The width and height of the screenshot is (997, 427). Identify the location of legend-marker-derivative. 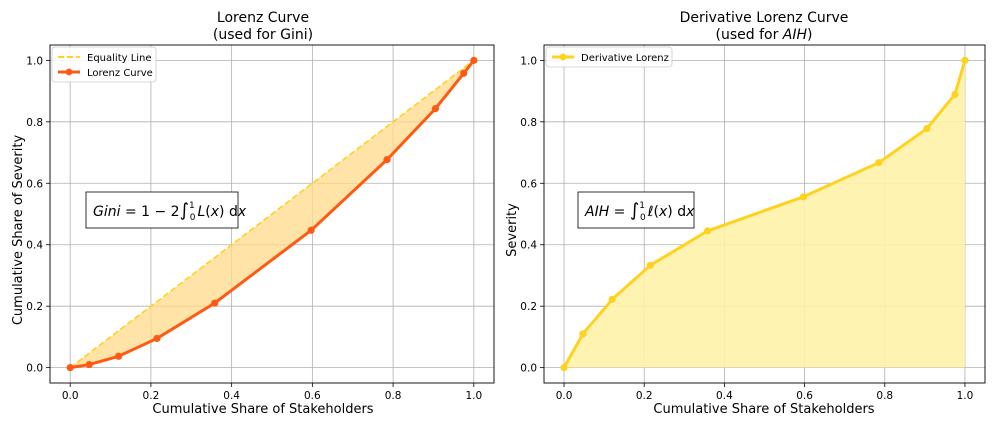
(563, 57).